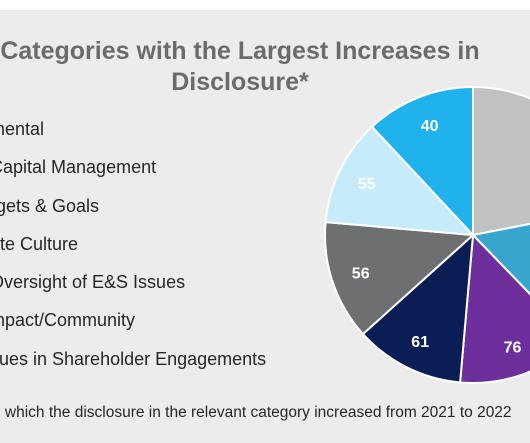 Image resolution: width=530 pixels, height=443 pixels. What do you see at coordinates (430, 126) in the screenshot?
I see `slice-value-label: 40` at bounding box center [430, 126].